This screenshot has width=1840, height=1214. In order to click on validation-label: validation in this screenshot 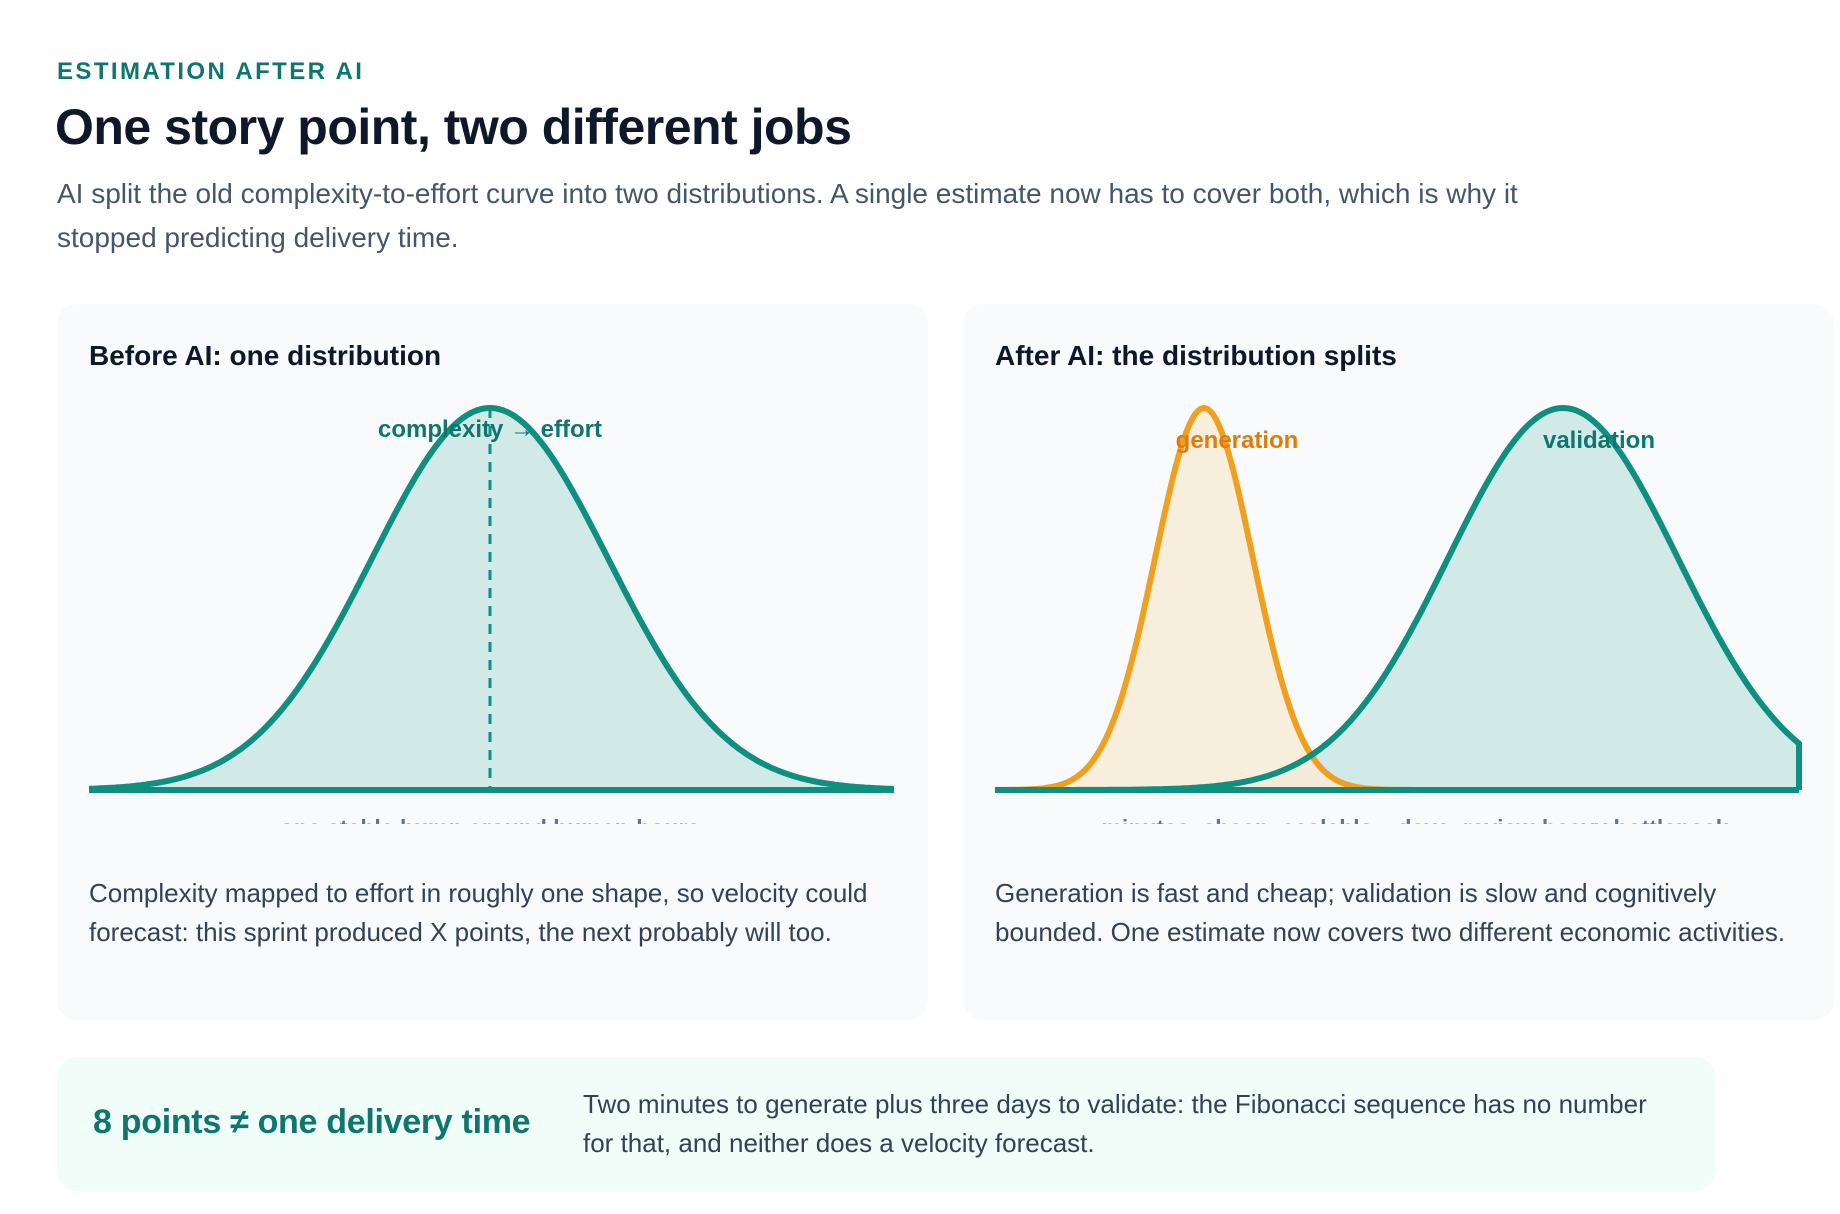, I will do `click(1599, 440)`.